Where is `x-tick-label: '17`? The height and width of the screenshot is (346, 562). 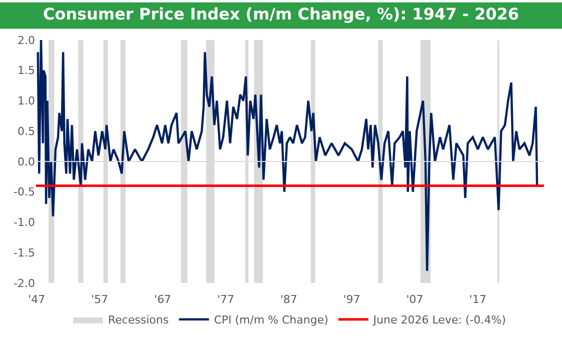 x-tick-label: '17 is located at coordinates (477, 299).